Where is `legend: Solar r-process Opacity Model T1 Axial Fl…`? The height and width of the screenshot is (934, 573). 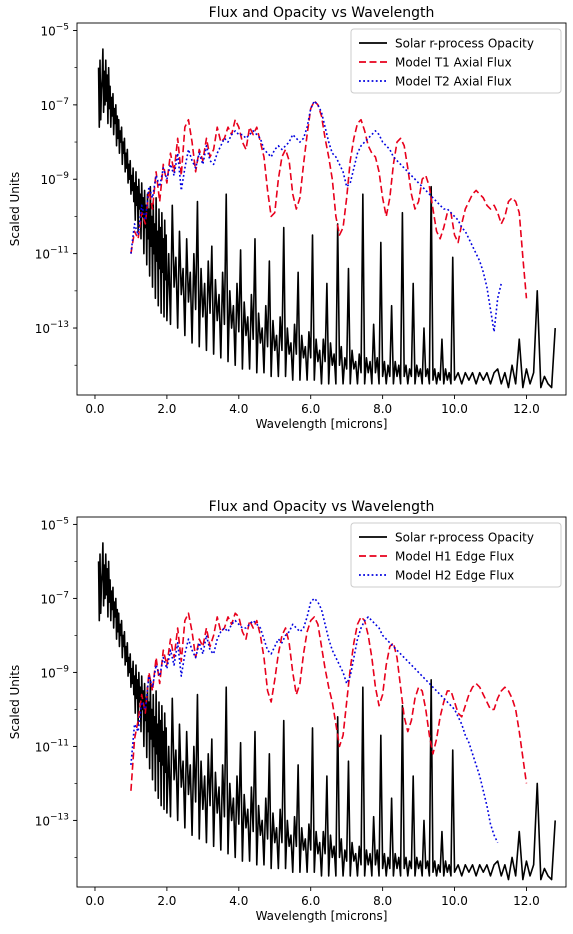
legend: Solar r-process Opacity Model T1 Axial Fl… is located at coordinates (456, 61).